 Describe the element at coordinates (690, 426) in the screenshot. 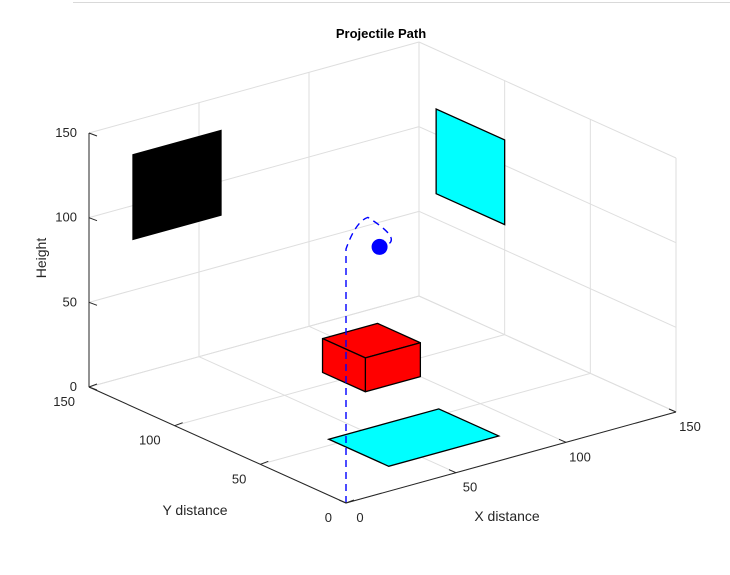

I see `x-tick-label: 150` at that location.